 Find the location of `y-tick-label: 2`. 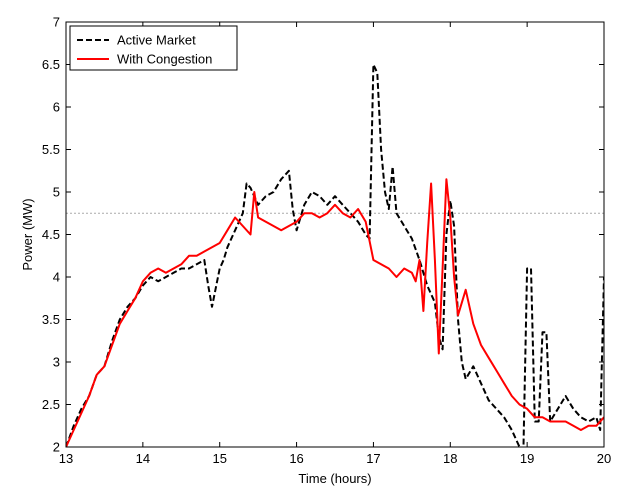

y-tick-label: 2 is located at coordinates (56, 447).